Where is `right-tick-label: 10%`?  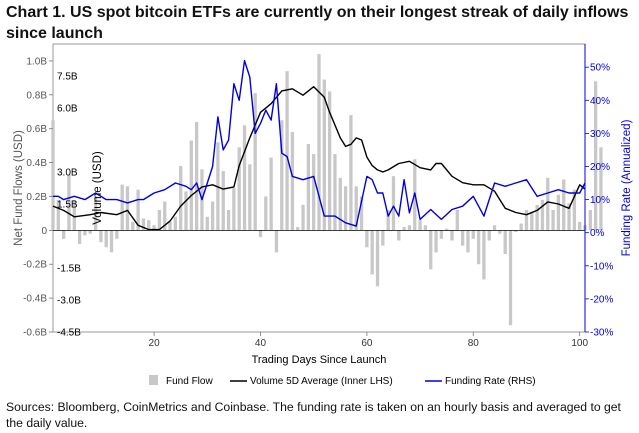 right-tick-label: 10% is located at coordinates (600, 200).